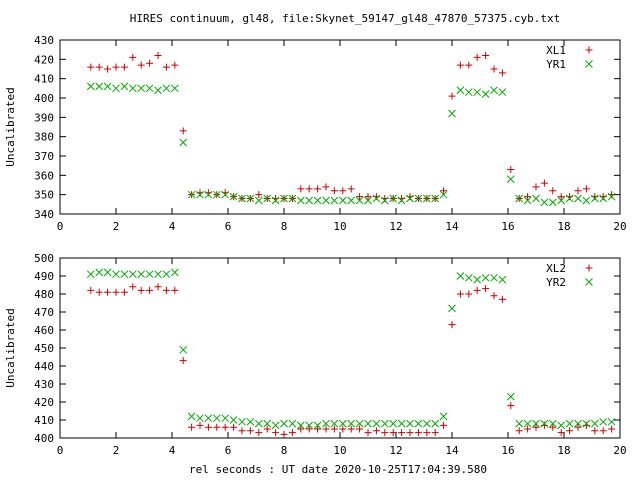  I want to click on x-tick-label: 20, so click(619, 450).